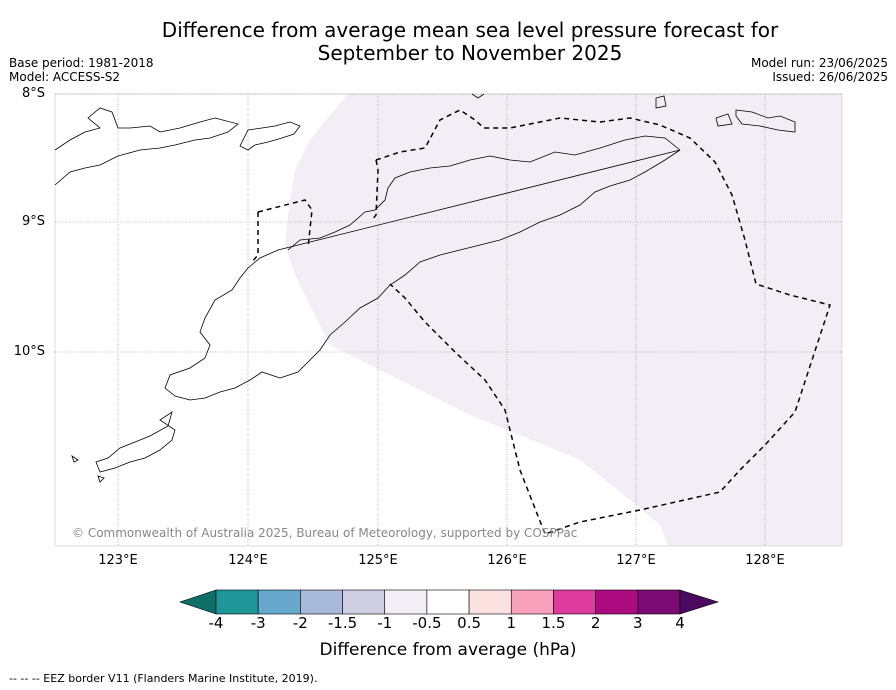 The width and height of the screenshot is (896, 690). What do you see at coordinates (270, 136) in the screenshot?
I see `wetar-coast` at bounding box center [270, 136].